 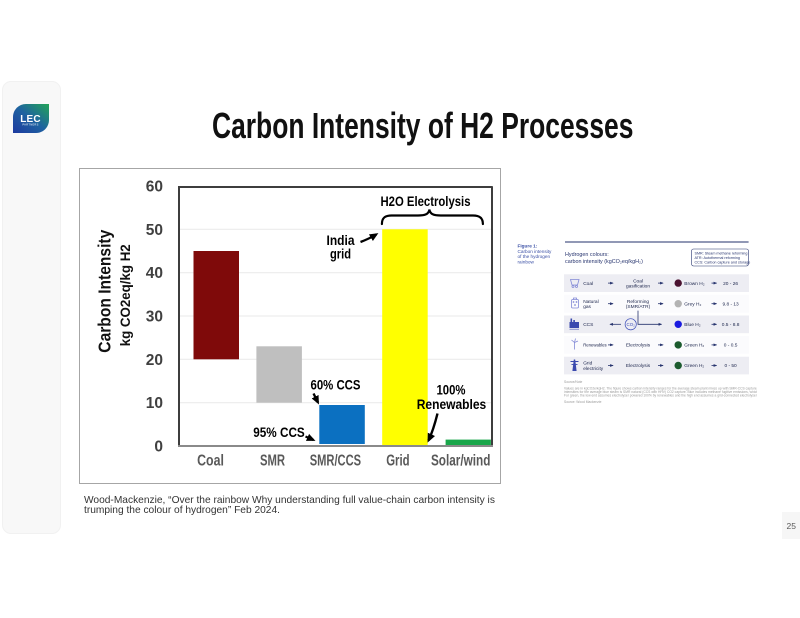 I want to click on svg-text: gas, so click(x=587, y=307).